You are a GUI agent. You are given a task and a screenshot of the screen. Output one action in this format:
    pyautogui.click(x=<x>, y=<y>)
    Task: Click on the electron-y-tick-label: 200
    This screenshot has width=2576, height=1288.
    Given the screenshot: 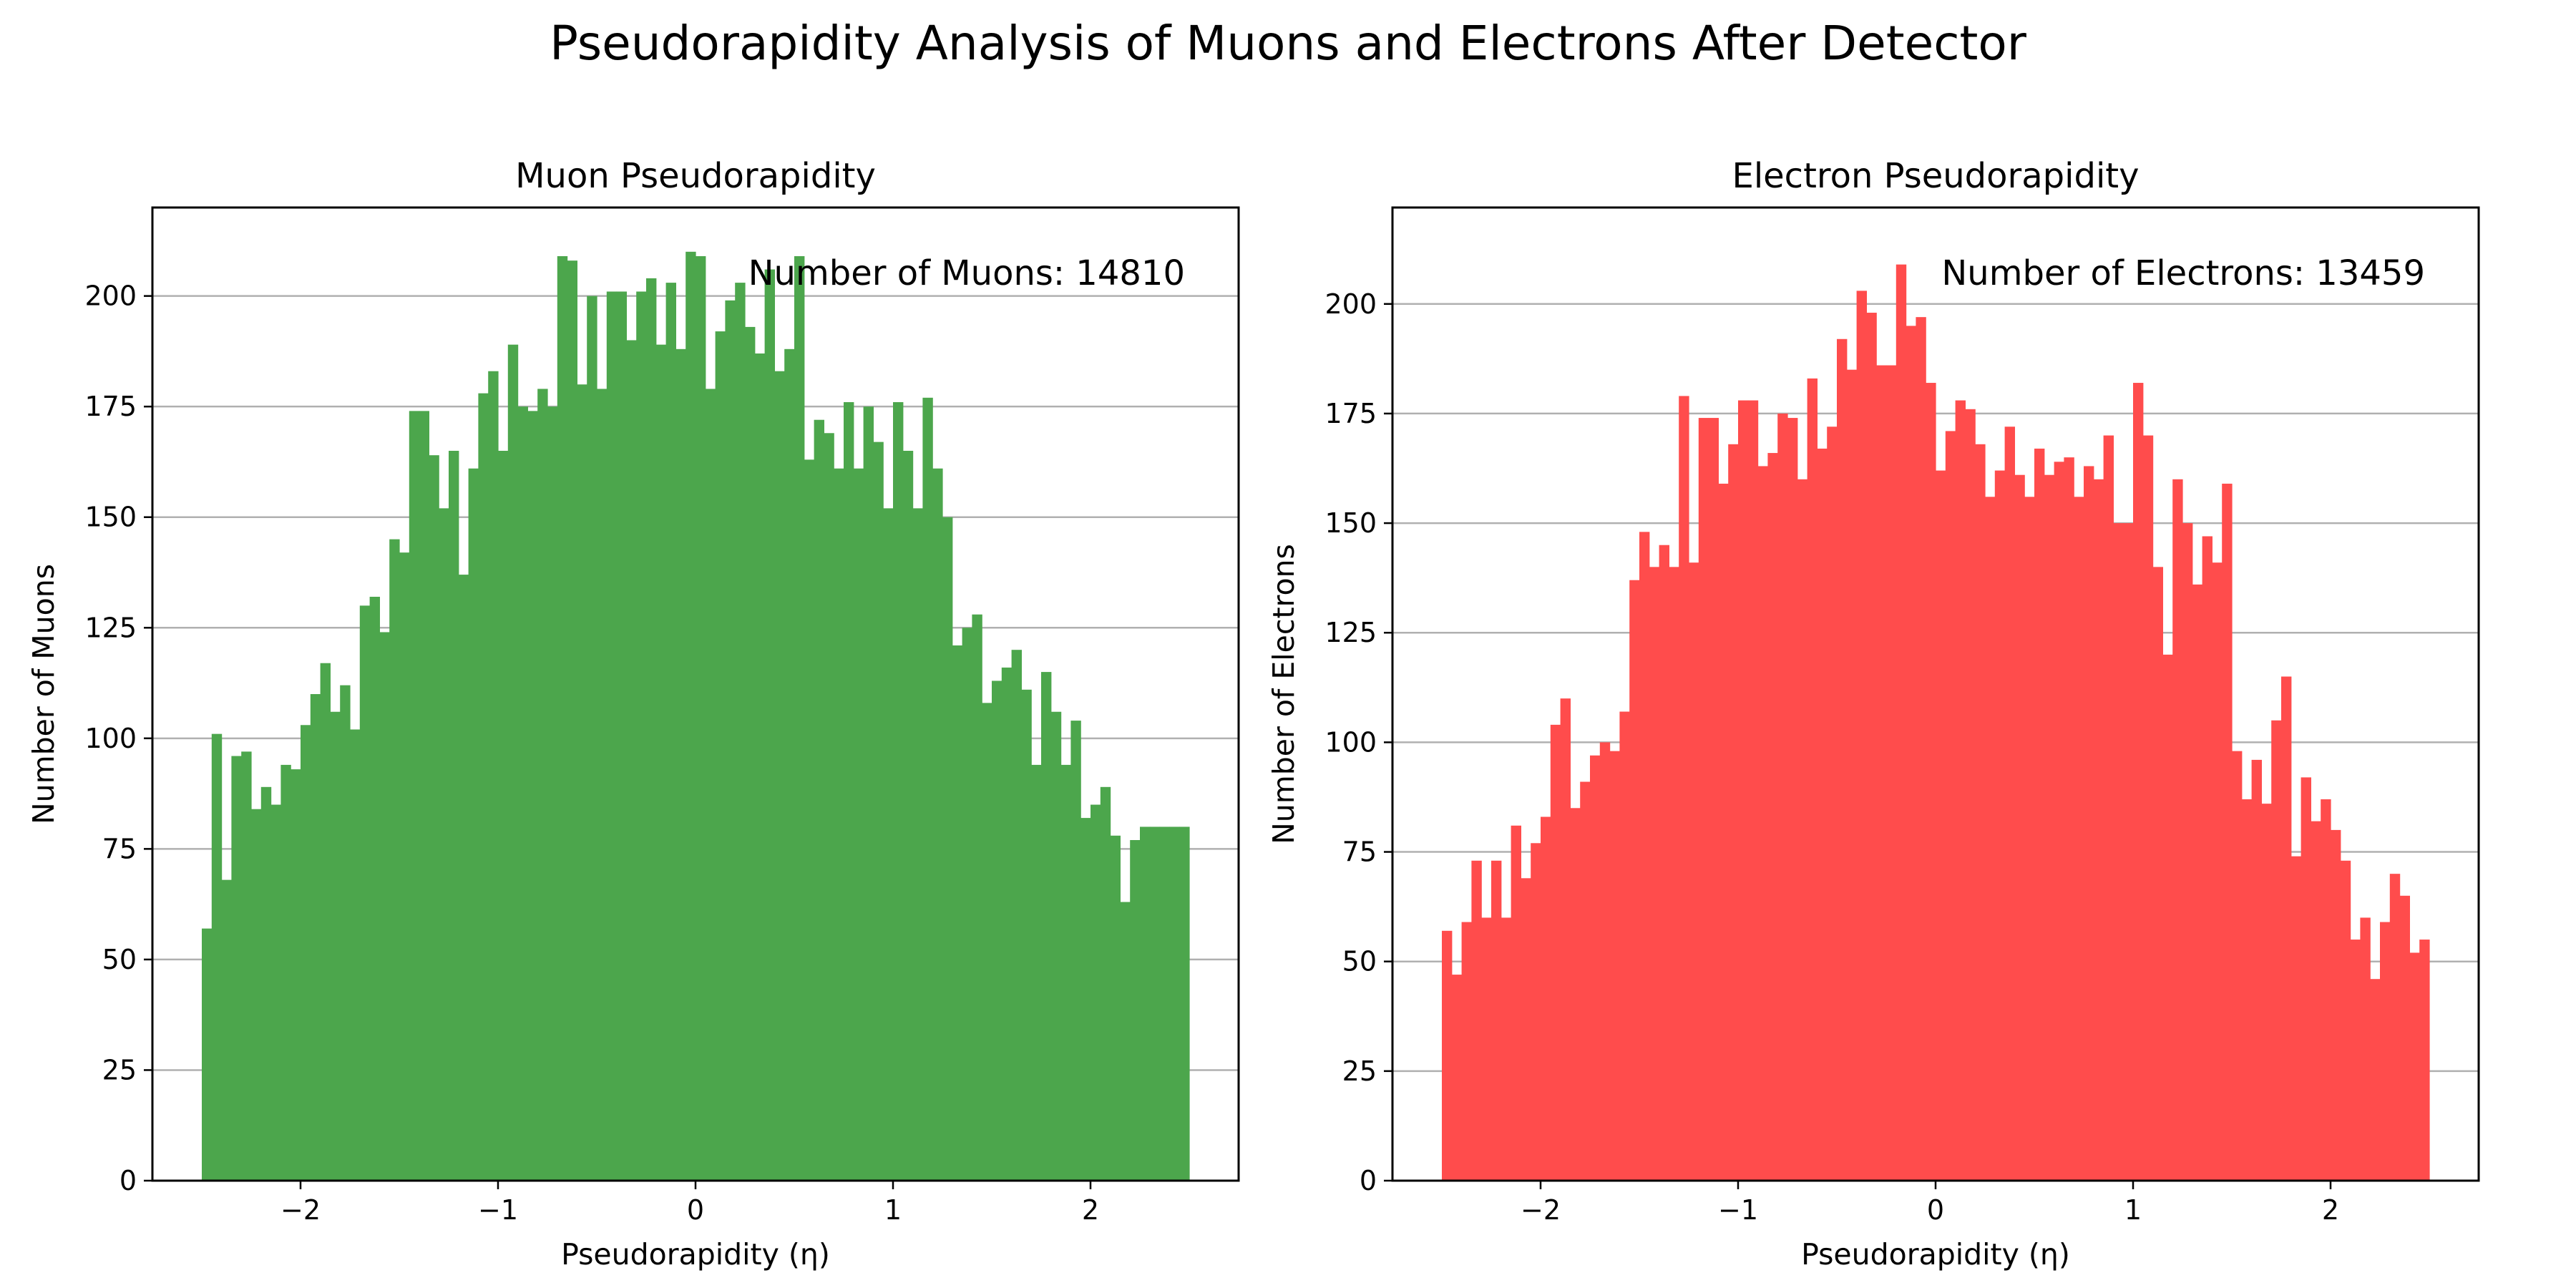 What is the action you would take?
    pyautogui.click(x=1350, y=304)
    